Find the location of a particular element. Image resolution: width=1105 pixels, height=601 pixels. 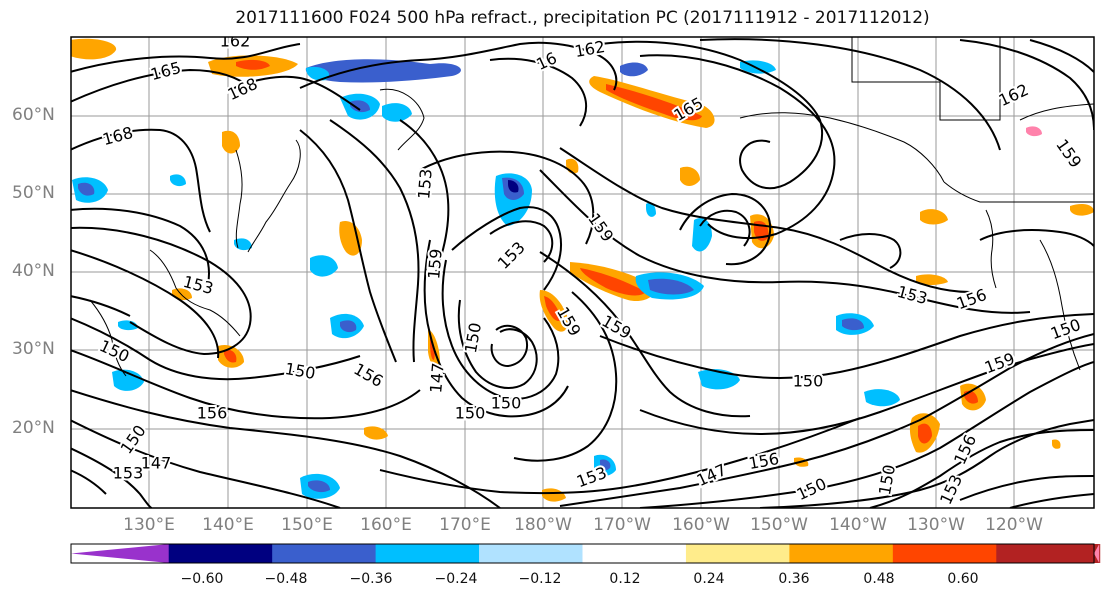

lon-label-130e: 130°E is located at coordinates (149, 525).